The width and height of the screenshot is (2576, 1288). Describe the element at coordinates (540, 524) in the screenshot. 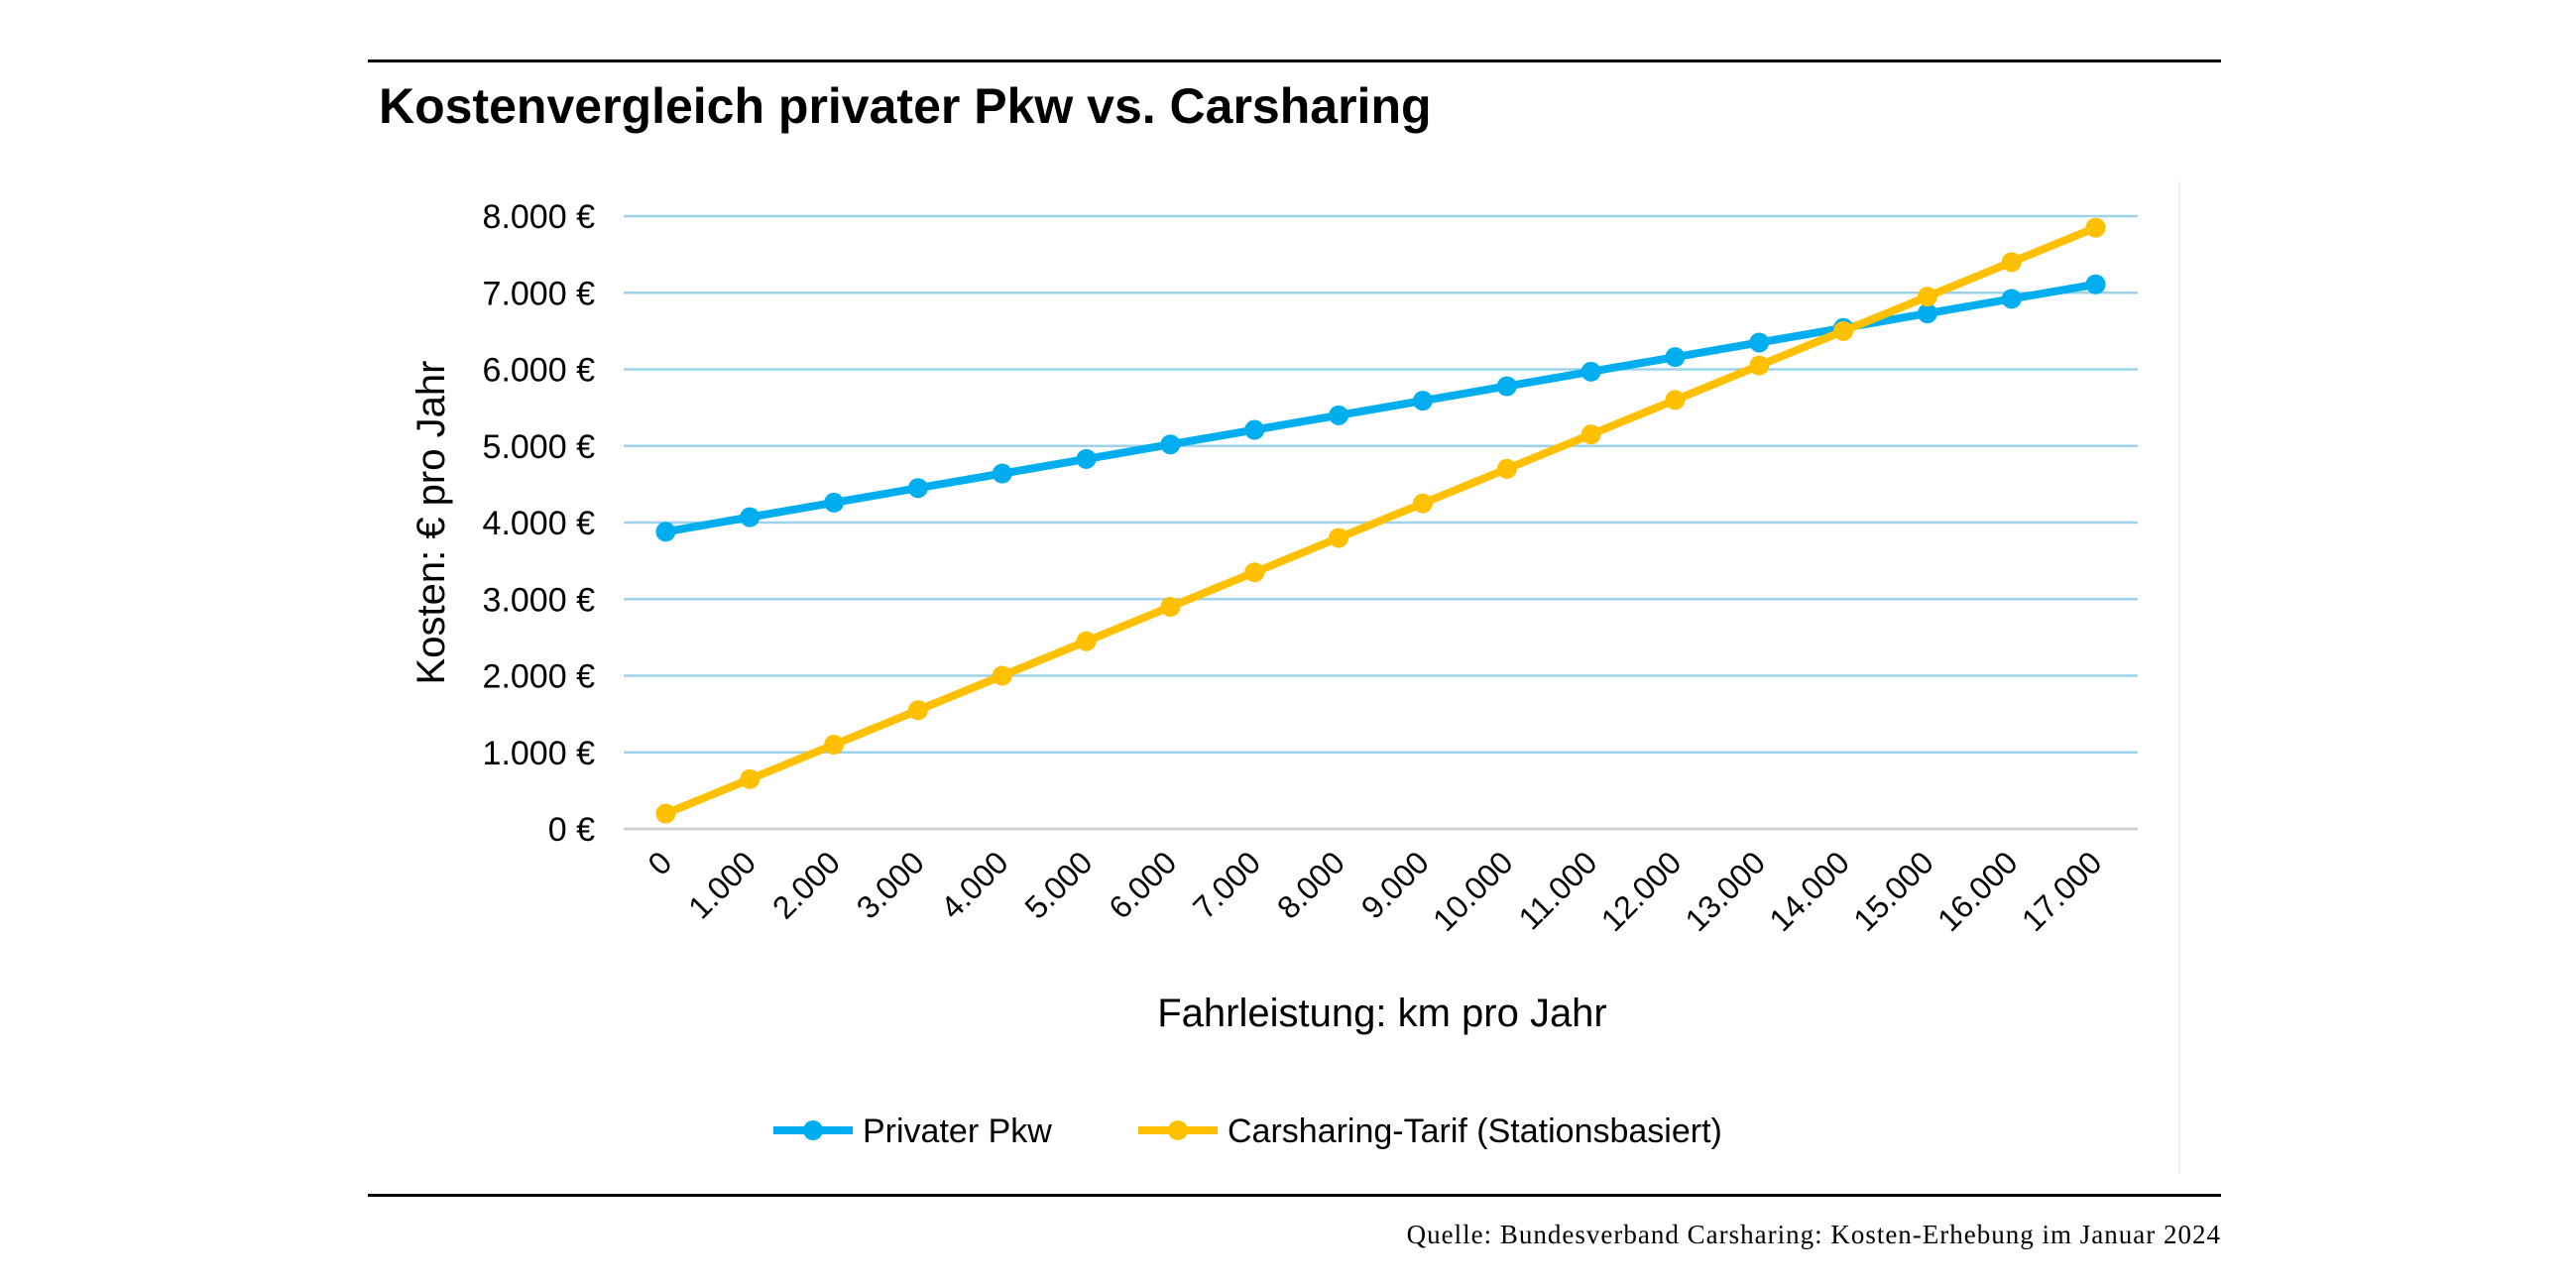

I see `y-tick-label: 4.000 €` at that location.